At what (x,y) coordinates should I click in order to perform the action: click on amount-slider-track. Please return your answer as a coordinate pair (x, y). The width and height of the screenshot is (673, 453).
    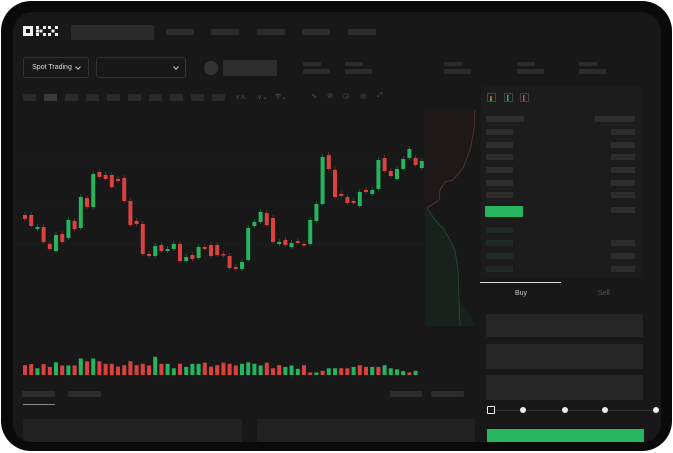
    Looking at the image, I should click on (575, 410).